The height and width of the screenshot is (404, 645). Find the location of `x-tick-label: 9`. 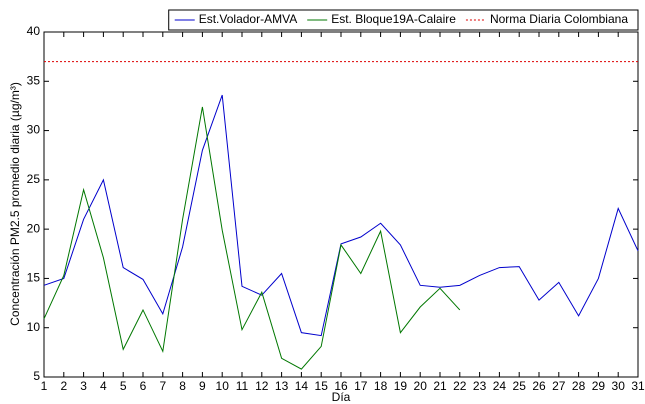

x-tick-label: 9 is located at coordinates (202, 386).